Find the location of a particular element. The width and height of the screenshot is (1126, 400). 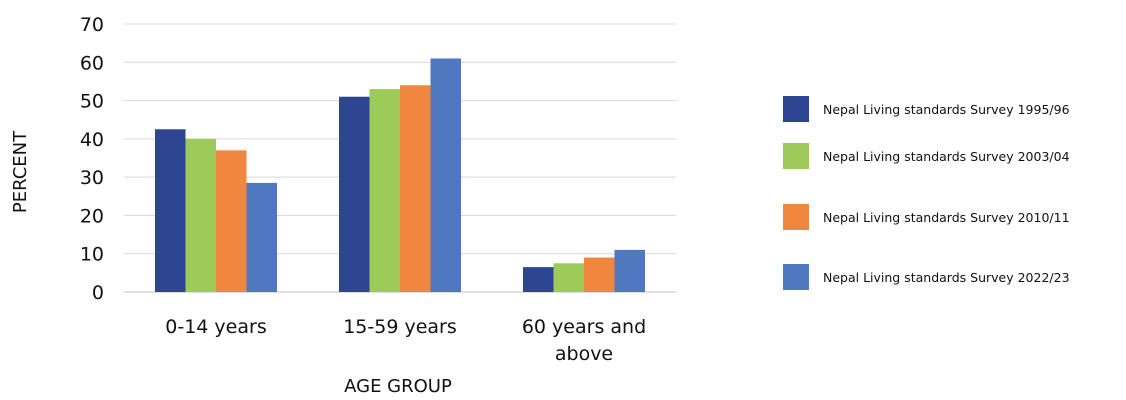

y-tick-label: 50 is located at coordinates (92, 102).